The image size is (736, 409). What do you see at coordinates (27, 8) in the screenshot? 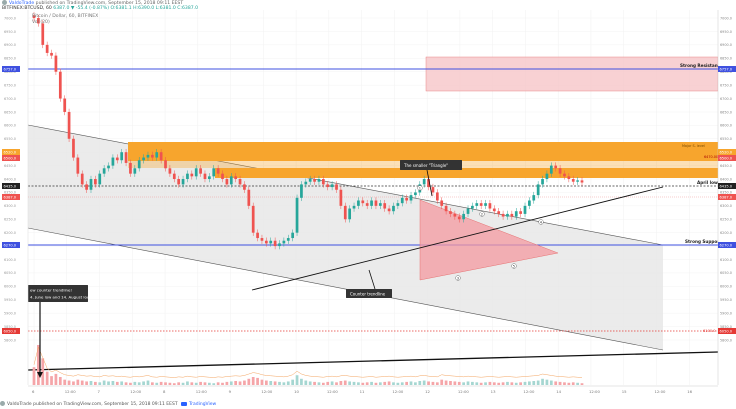
I see `symbol-line: BITFINEX:BTCUSD, 60` at bounding box center [27, 8].